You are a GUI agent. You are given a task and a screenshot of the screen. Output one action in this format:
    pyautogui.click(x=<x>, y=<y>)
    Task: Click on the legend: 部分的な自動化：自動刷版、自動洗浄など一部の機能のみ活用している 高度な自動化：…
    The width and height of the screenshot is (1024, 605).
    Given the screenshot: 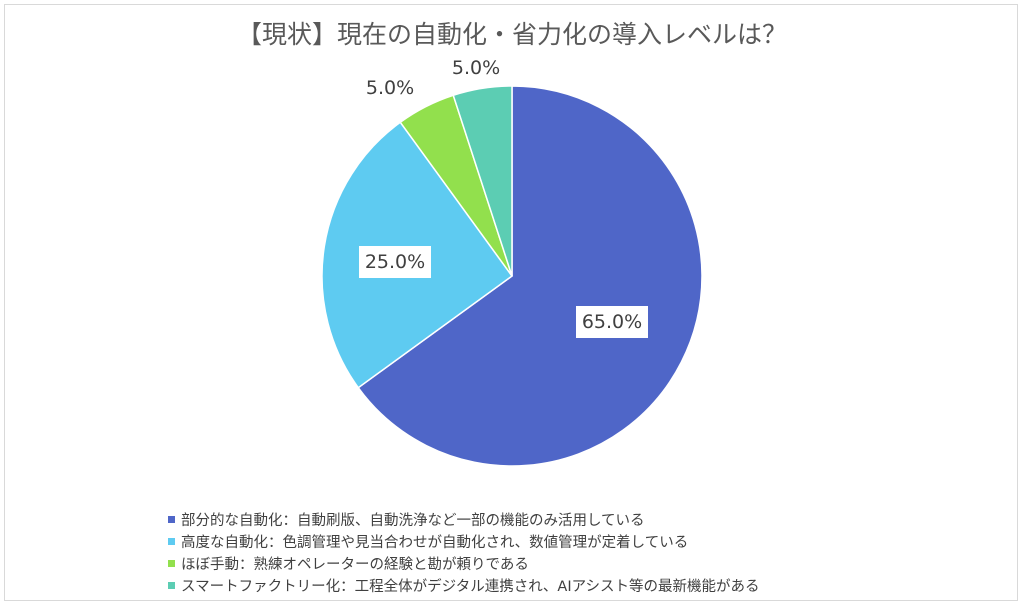 What is the action you would take?
    pyautogui.click(x=464, y=552)
    